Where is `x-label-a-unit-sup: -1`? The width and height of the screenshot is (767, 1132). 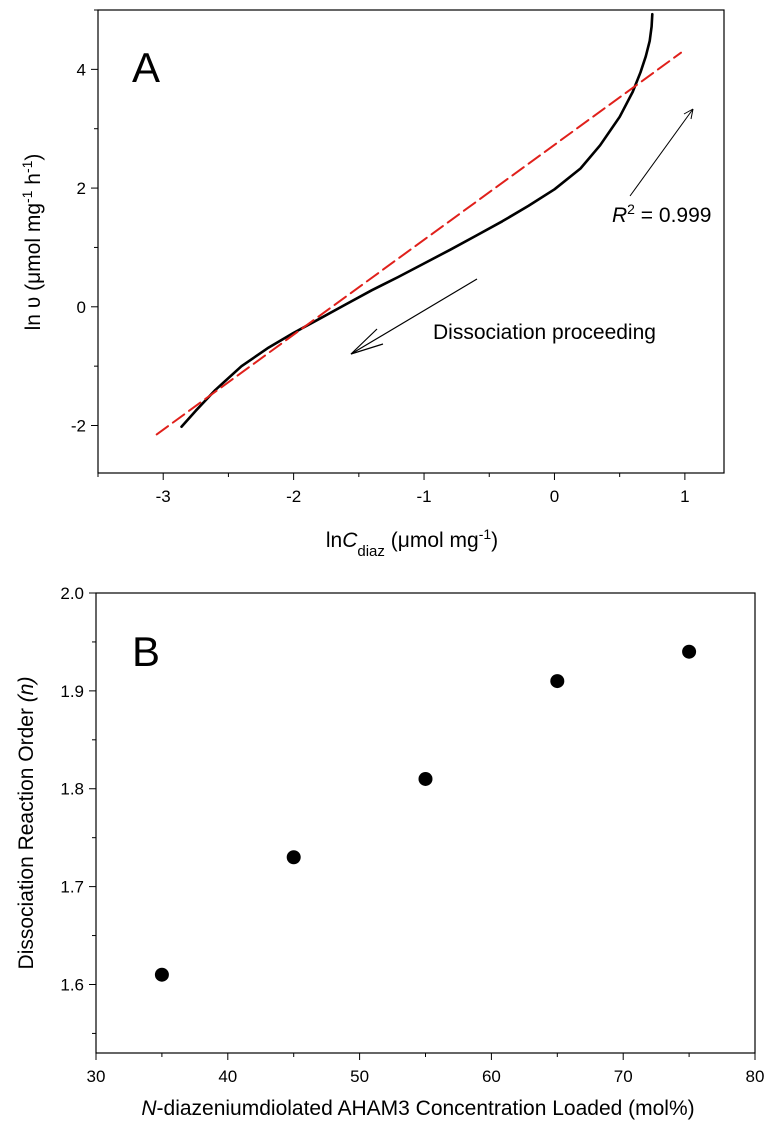
x-label-a-unit-sup: -1 is located at coordinates (485, 534).